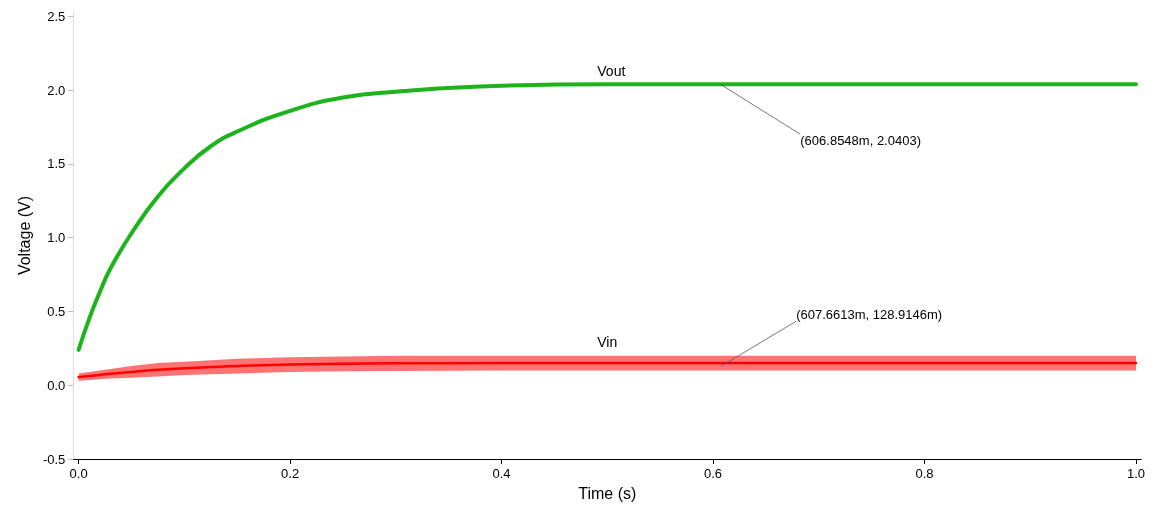 The height and width of the screenshot is (514, 1156). Describe the element at coordinates (607, 493) in the screenshot. I see `x-axis-title: Time (s)` at that location.